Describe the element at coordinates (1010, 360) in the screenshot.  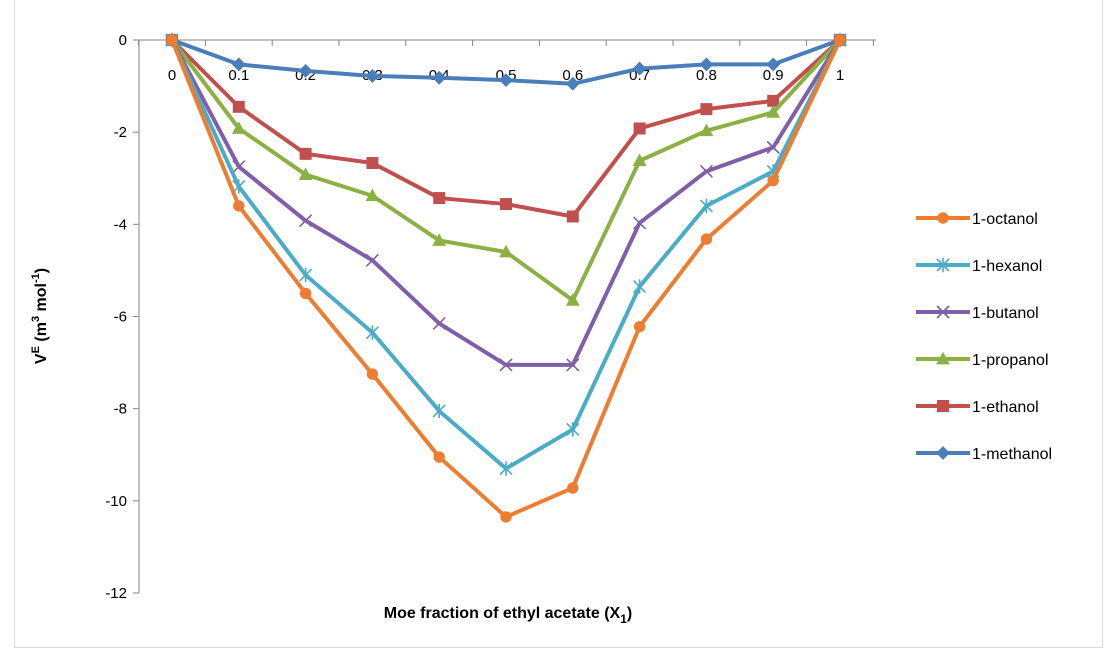
I see `legend-label: 1-propanol` at that location.